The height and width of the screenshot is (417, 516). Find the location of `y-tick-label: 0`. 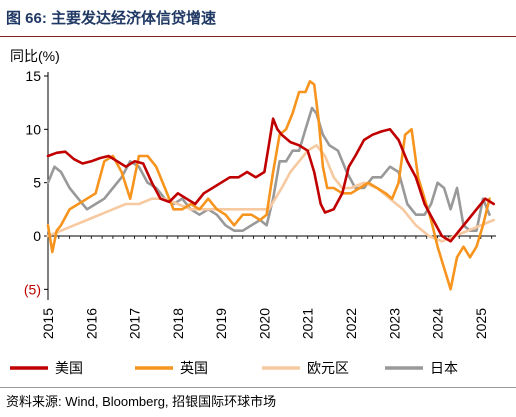

y-tick-label: 0 is located at coordinates (37, 236).